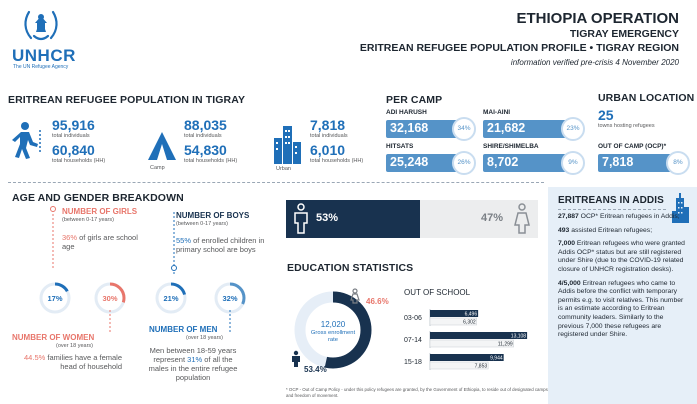 The height and width of the screenshot is (404, 697). What do you see at coordinates (606, 115) in the screenshot?
I see `towns-count: 25` at bounding box center [606, 115].